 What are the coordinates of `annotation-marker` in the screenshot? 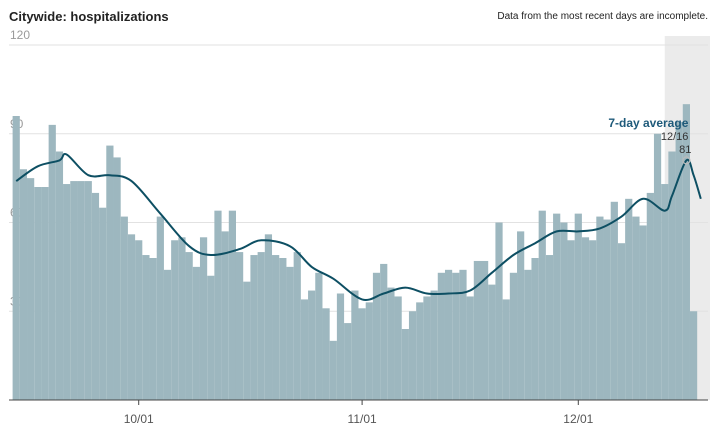 It's located at (686, 160).